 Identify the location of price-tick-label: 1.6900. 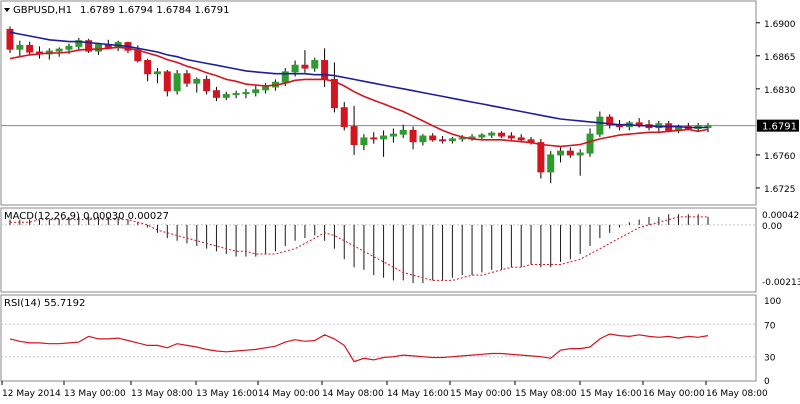
(780, 25).